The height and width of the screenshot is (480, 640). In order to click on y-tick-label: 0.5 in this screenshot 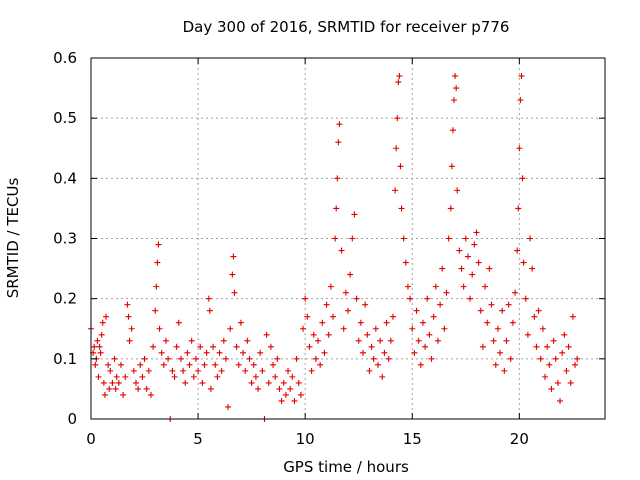, I will do `click(65, 118)`.